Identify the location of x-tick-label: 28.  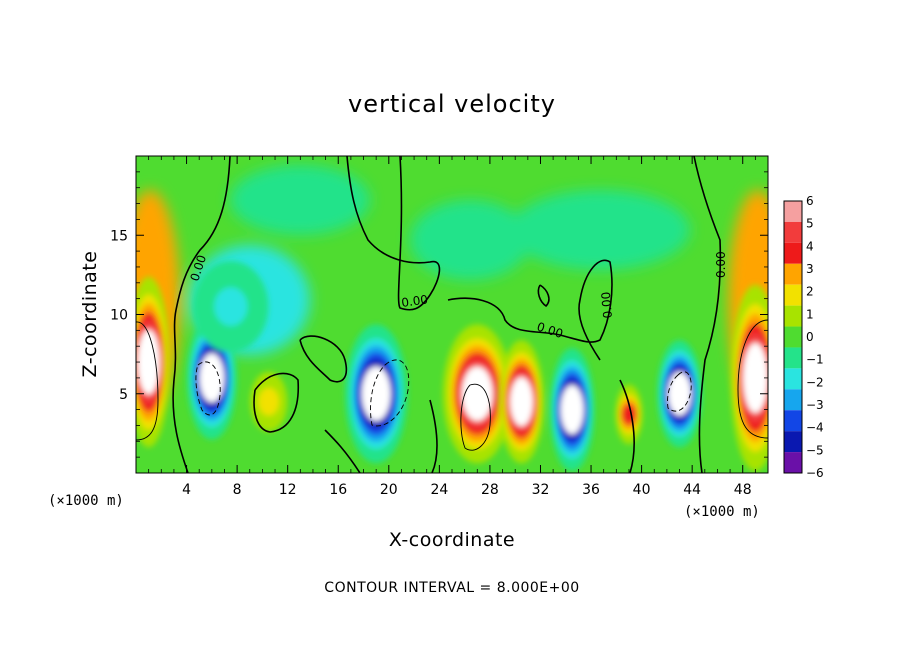
(490, 490).